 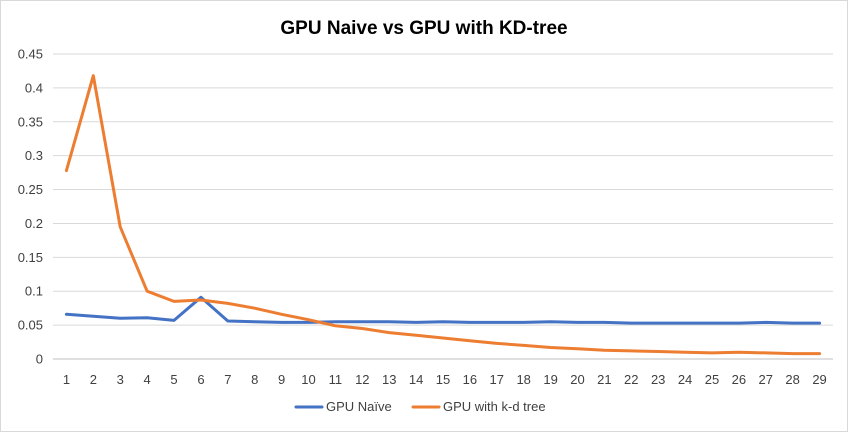 I want to click on x-tick-label: 16, so click(x=470, y=379).